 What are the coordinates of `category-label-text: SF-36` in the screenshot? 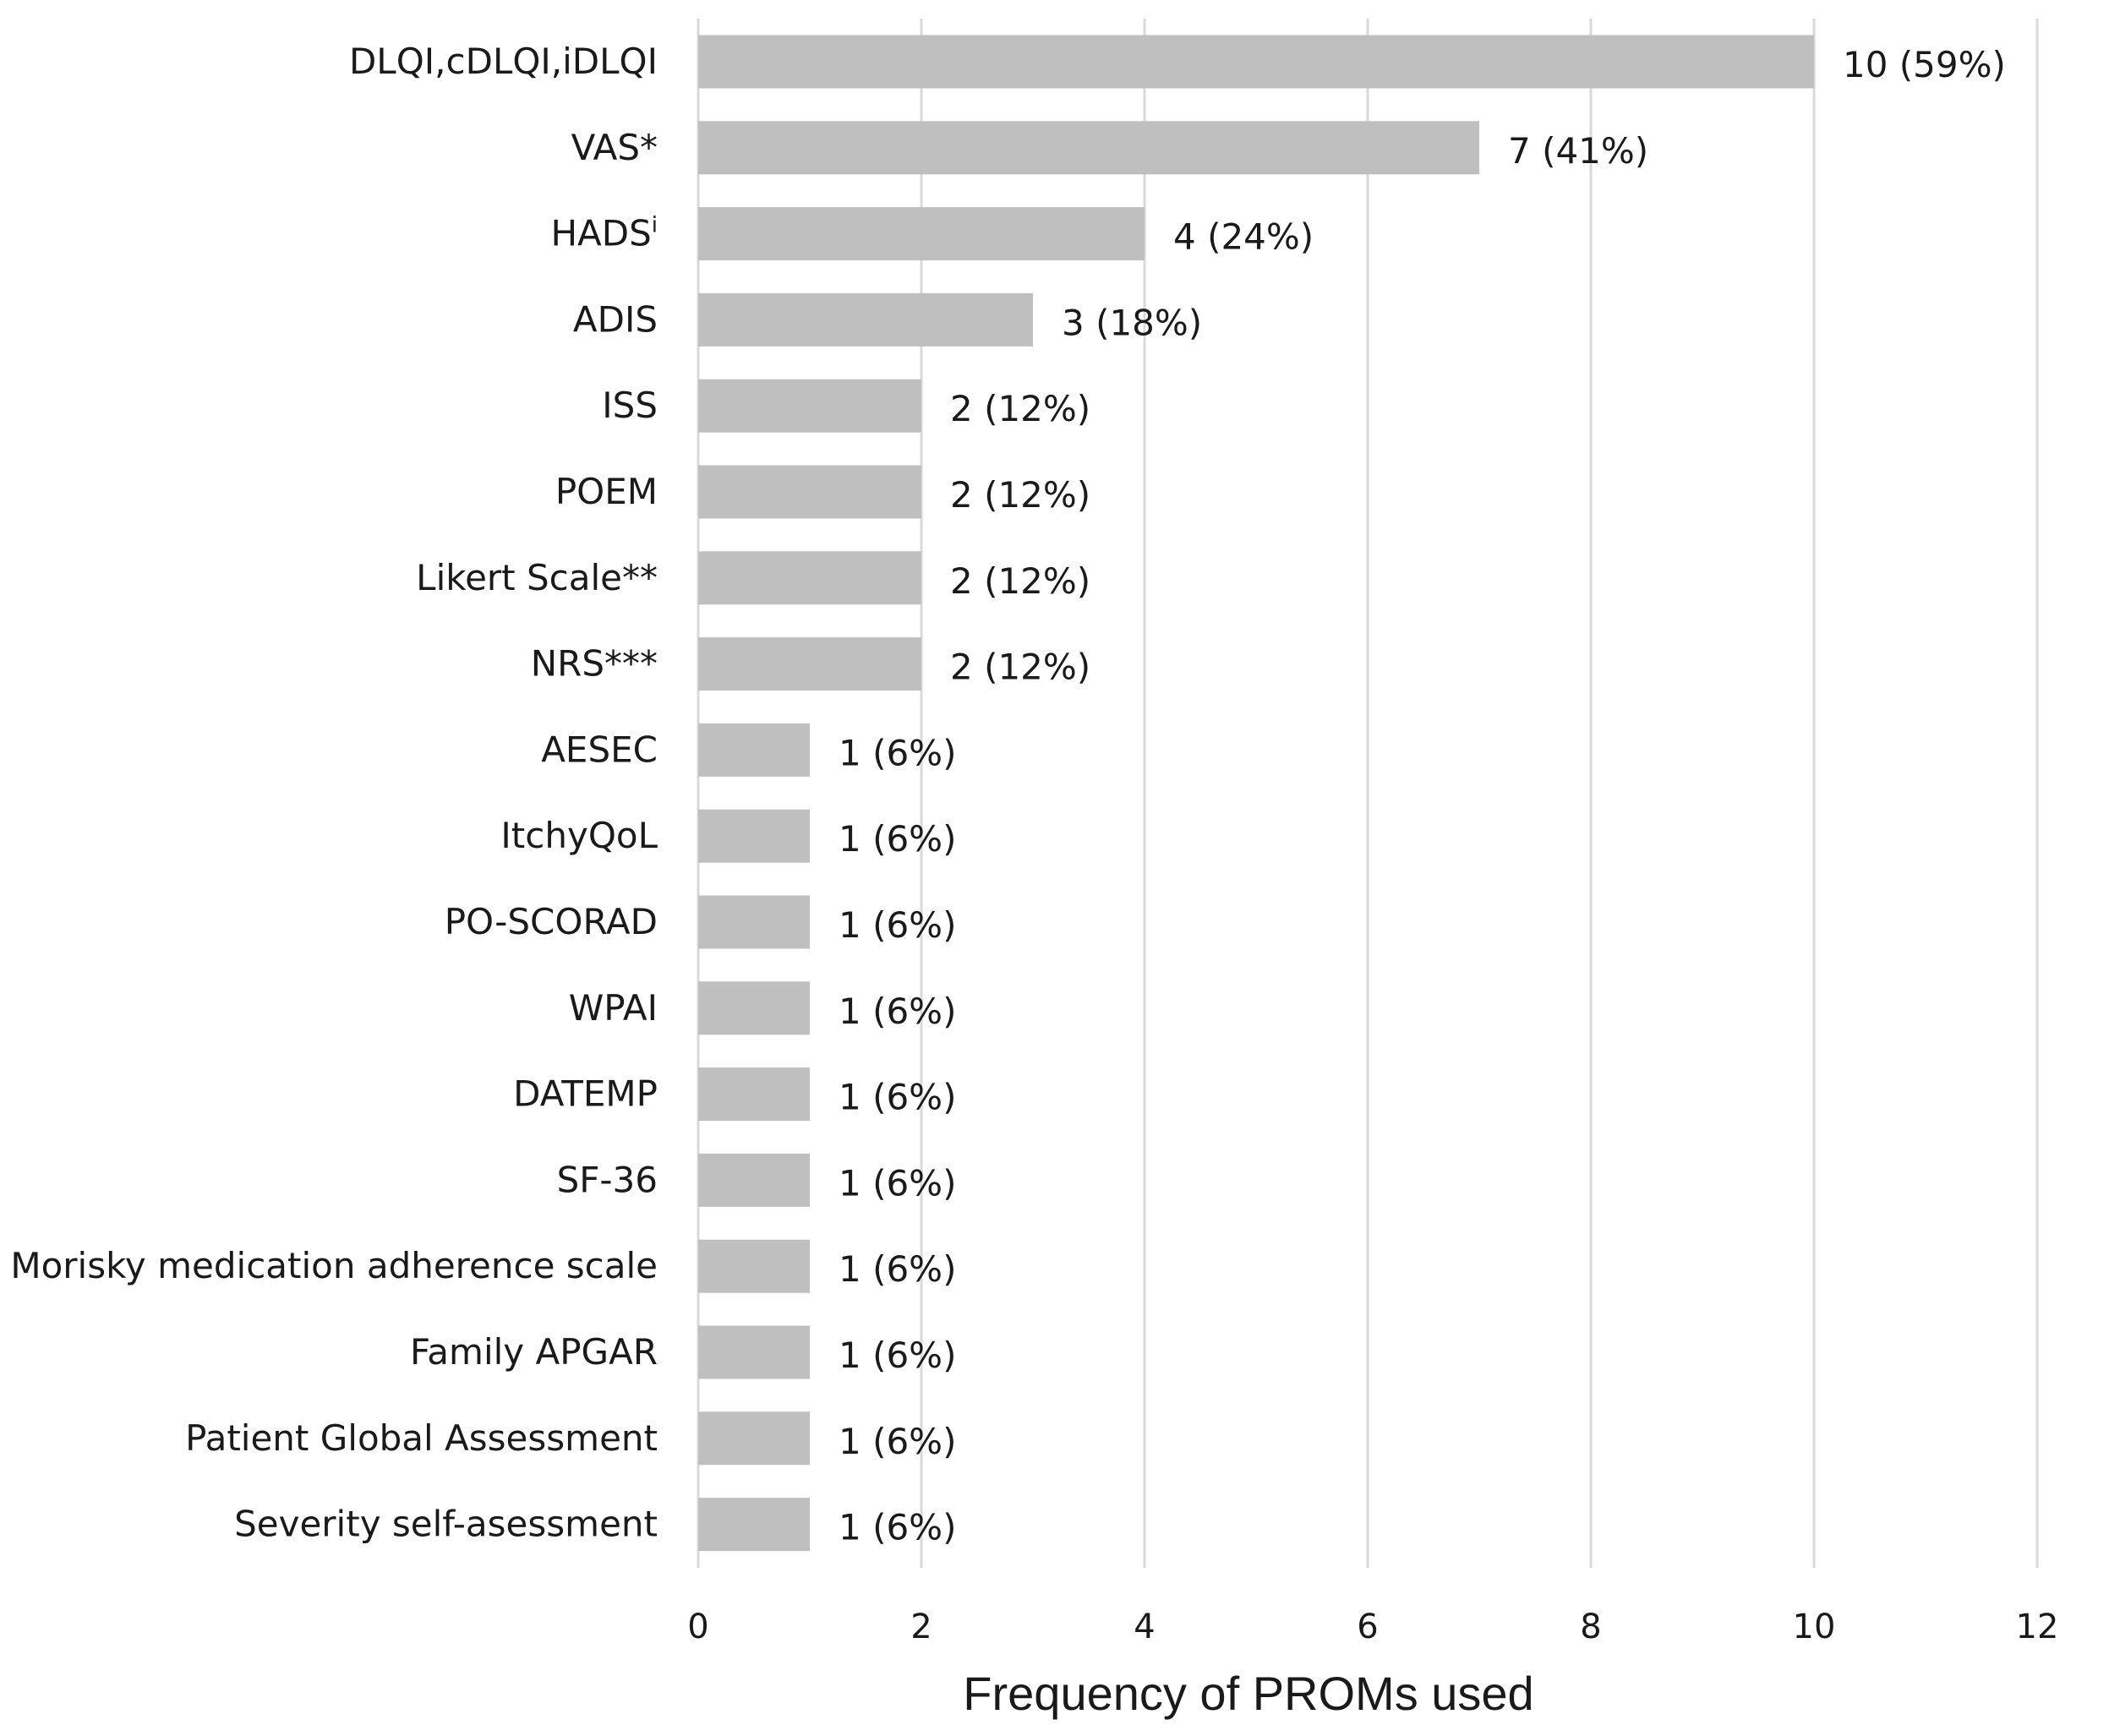 It's located at (608, 1179).